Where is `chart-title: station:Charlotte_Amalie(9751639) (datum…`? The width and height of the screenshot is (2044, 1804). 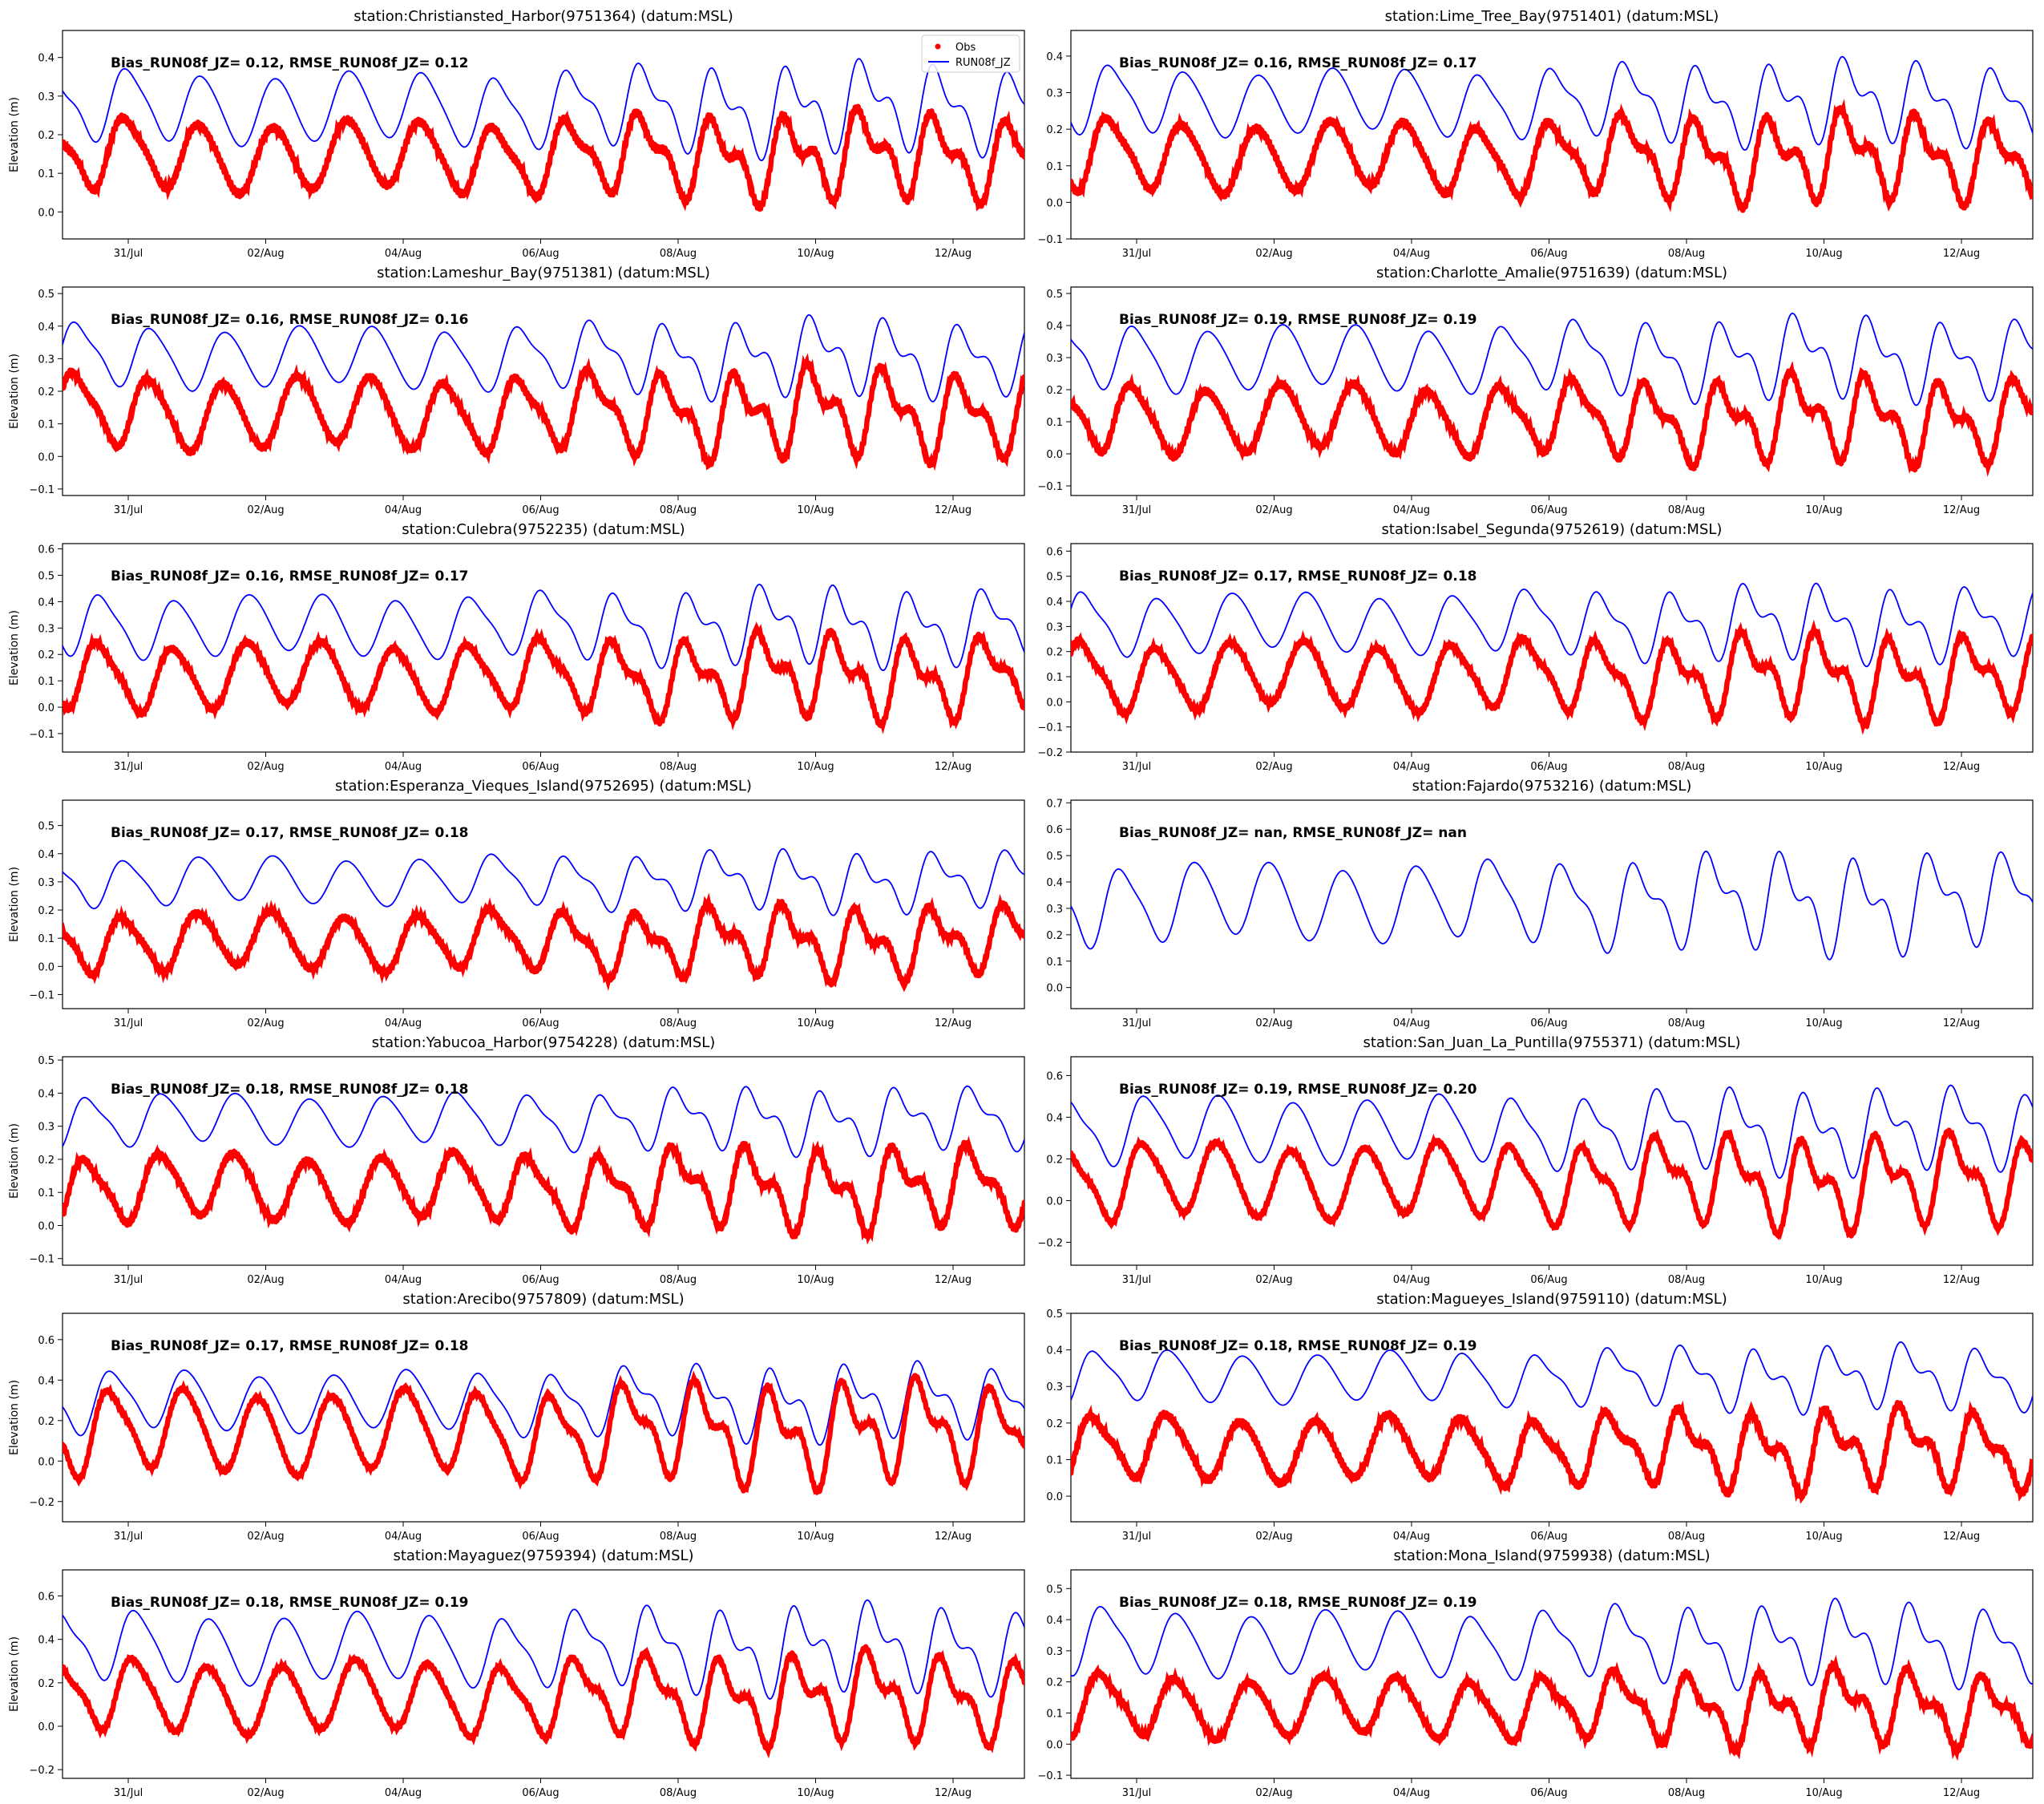 chart-title: station:Charlotte_Amalie(9751639) (datum… is located at coordinates (1551, 273).